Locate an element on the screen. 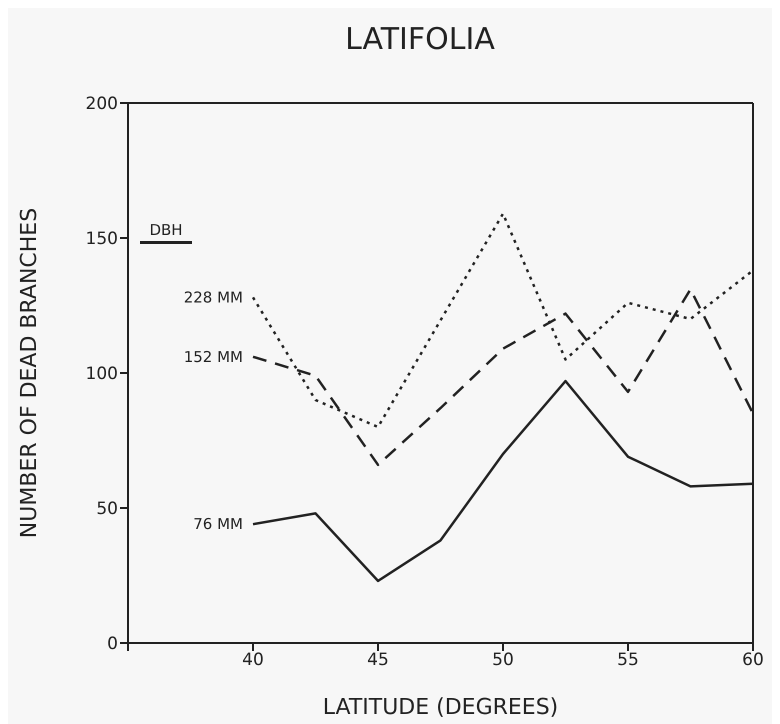  series-label: 228 MM is located at coordinates (213, 297).